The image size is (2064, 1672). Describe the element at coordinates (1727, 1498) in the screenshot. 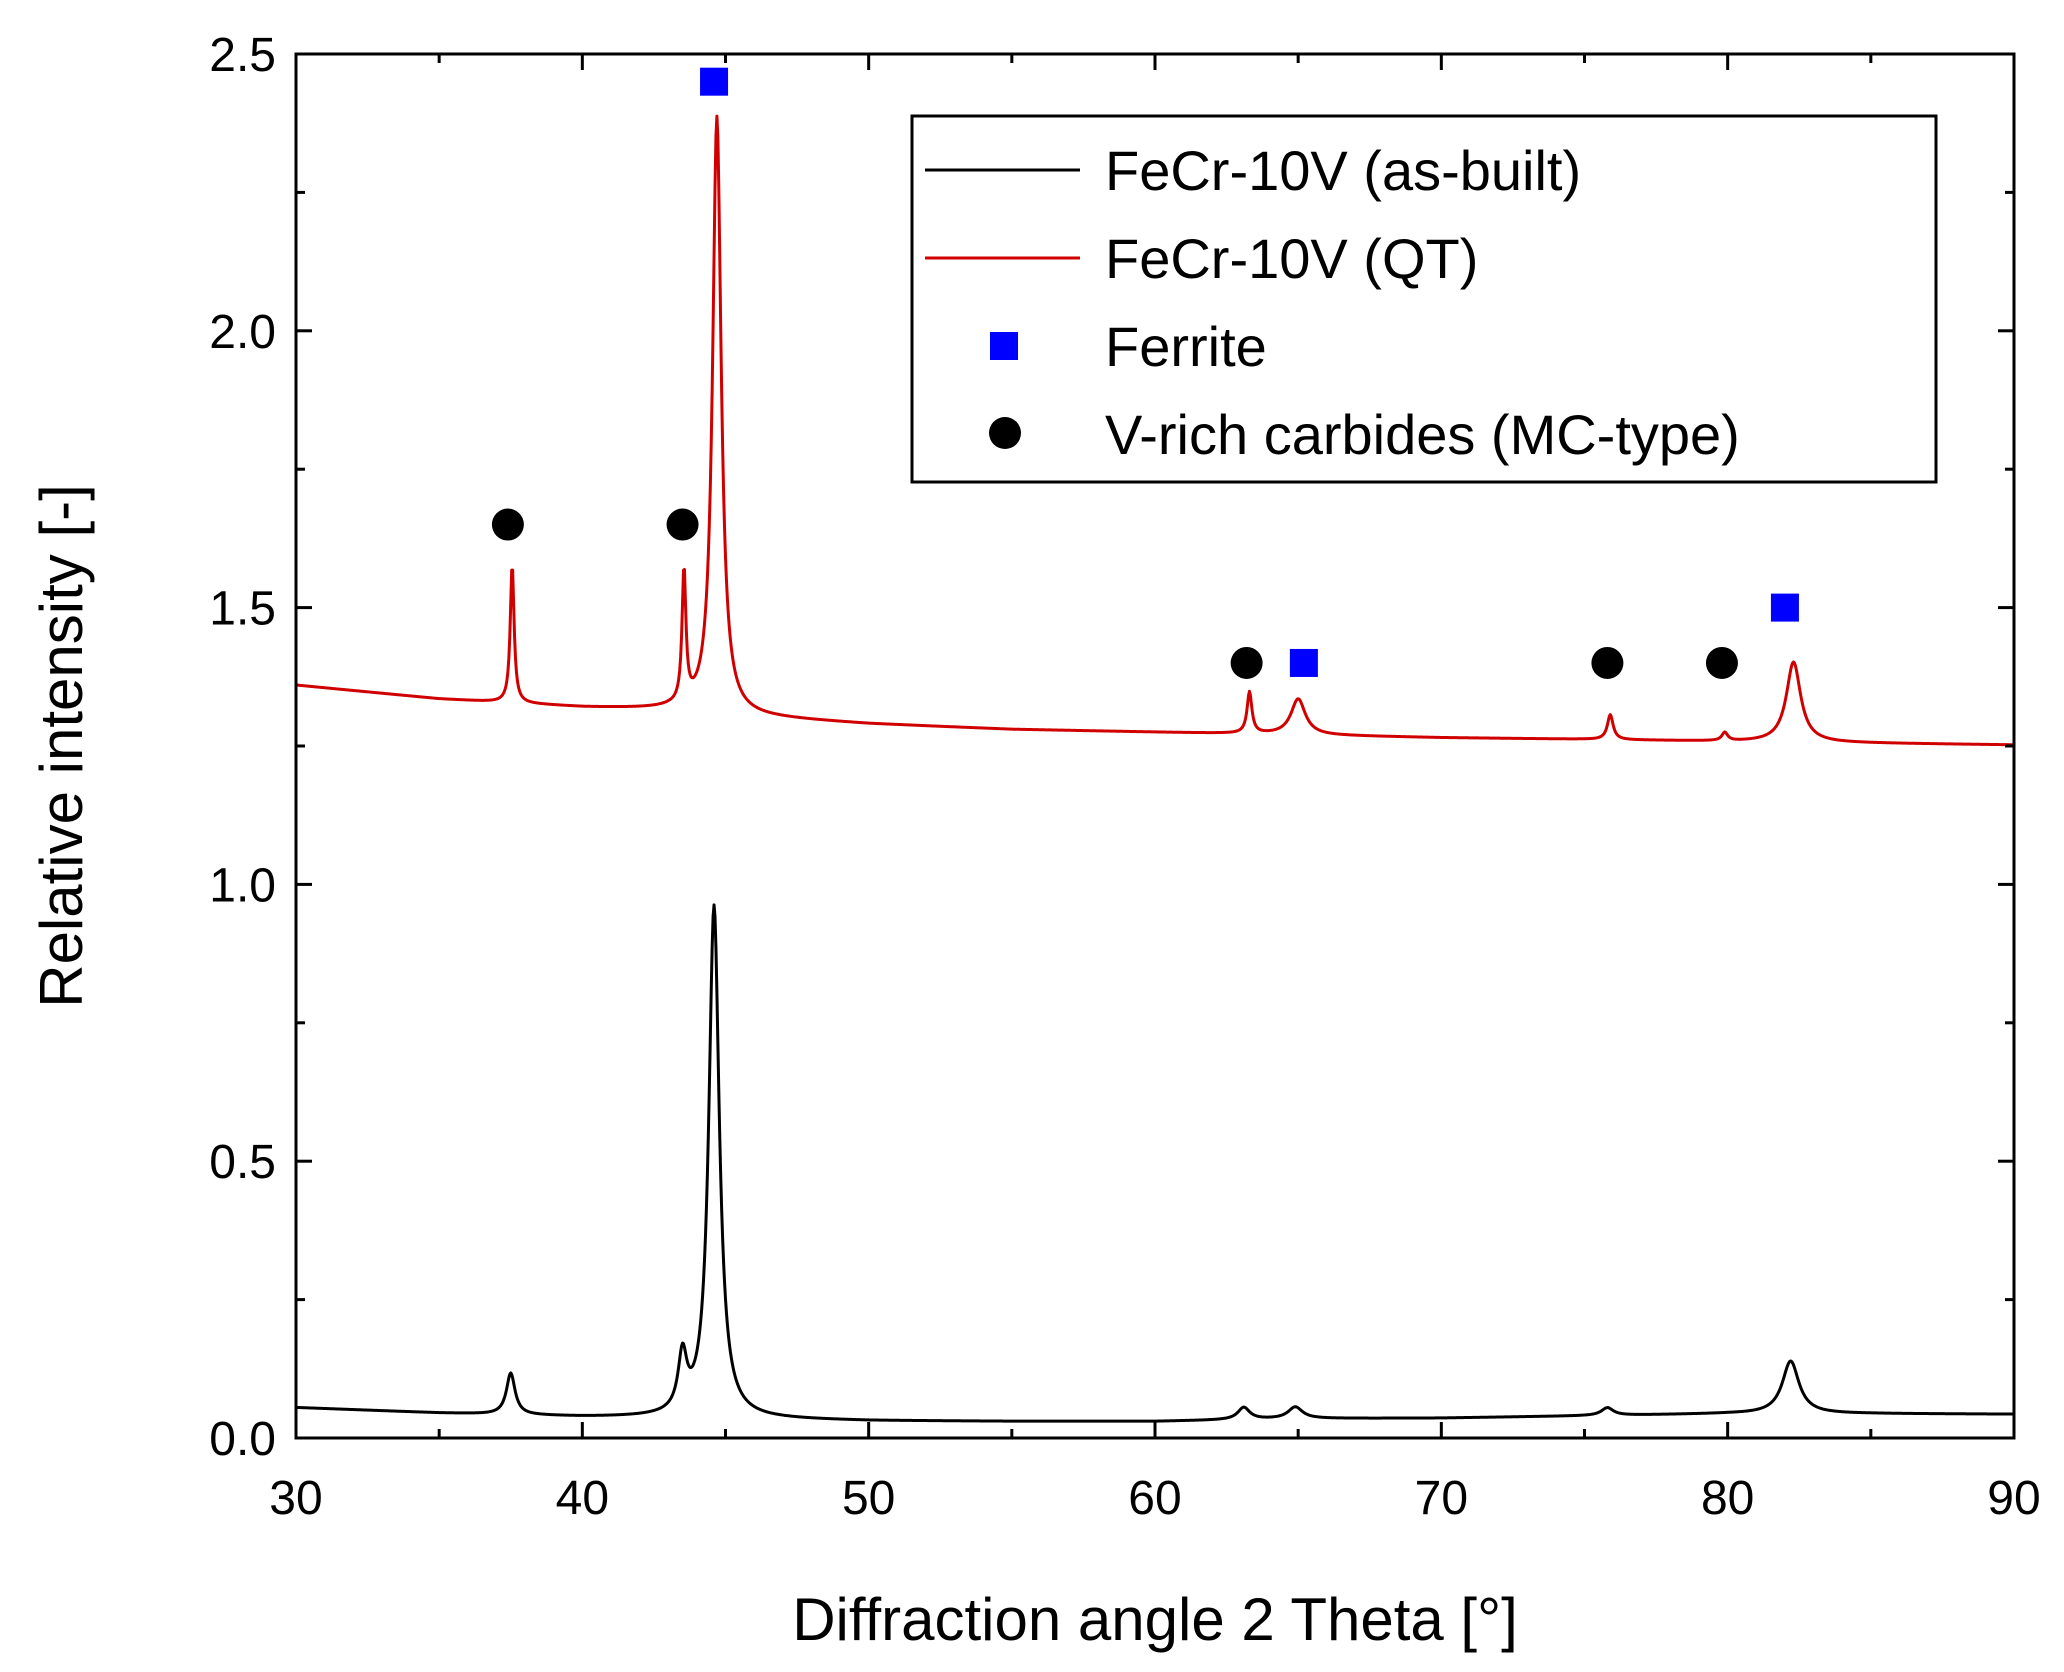

I see `x-tick-label: 80` at that location.